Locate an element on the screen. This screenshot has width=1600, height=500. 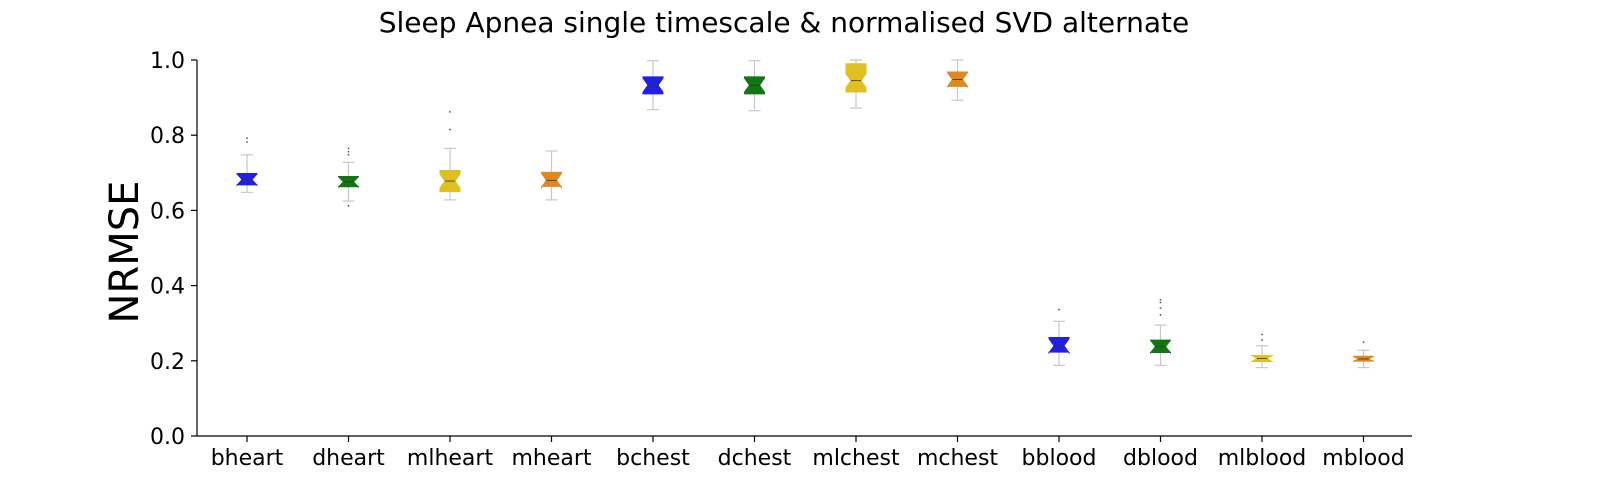
x-tick-label: bchest is located at coordinates (653, 458).